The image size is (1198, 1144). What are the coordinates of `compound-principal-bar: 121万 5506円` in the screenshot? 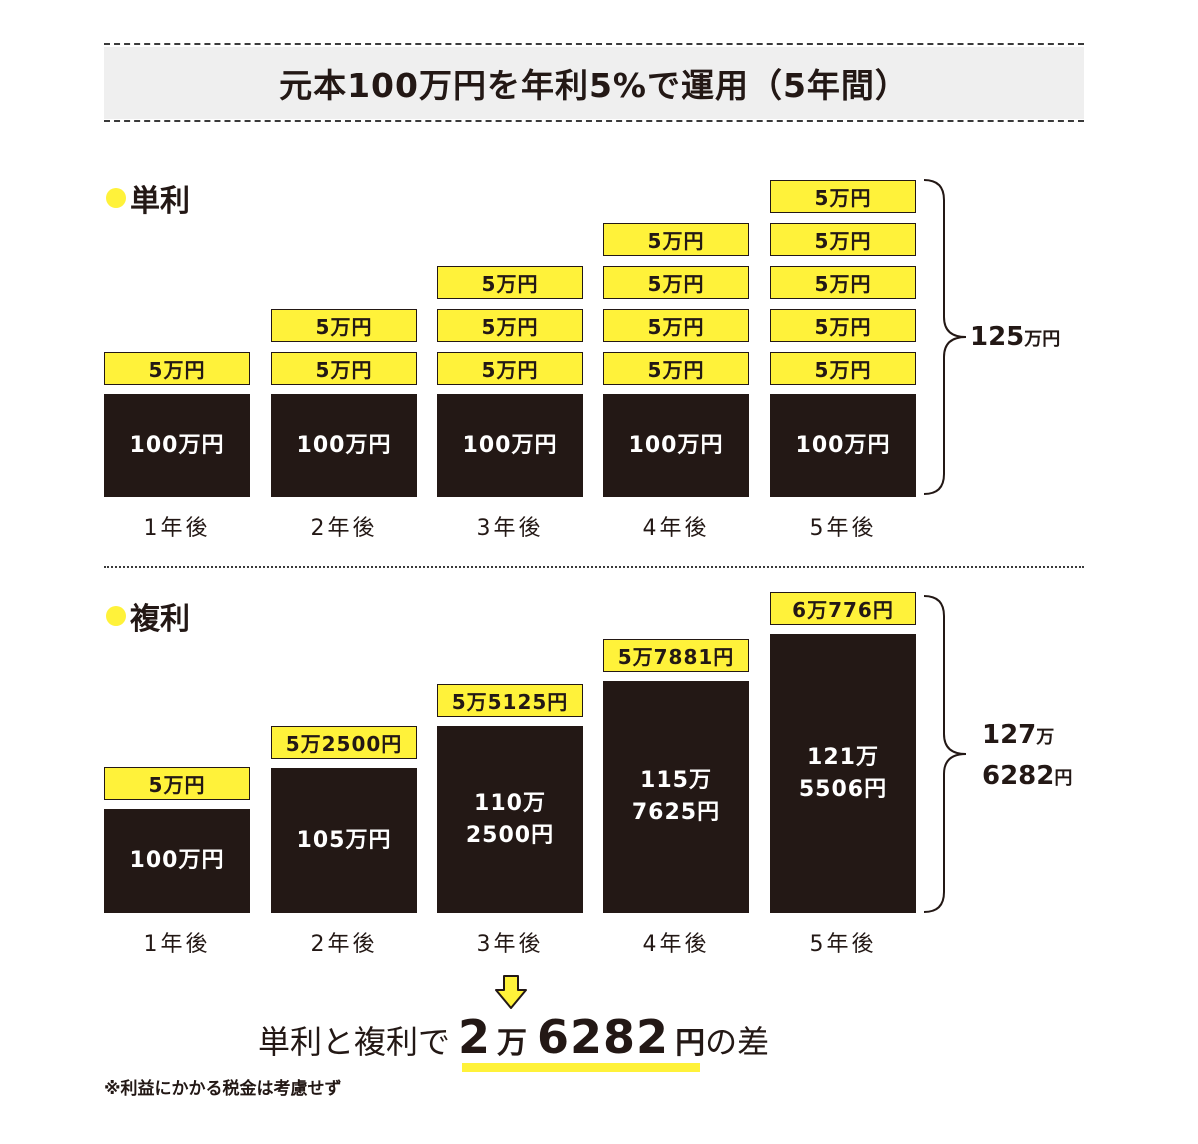 It's located at (843, 773).